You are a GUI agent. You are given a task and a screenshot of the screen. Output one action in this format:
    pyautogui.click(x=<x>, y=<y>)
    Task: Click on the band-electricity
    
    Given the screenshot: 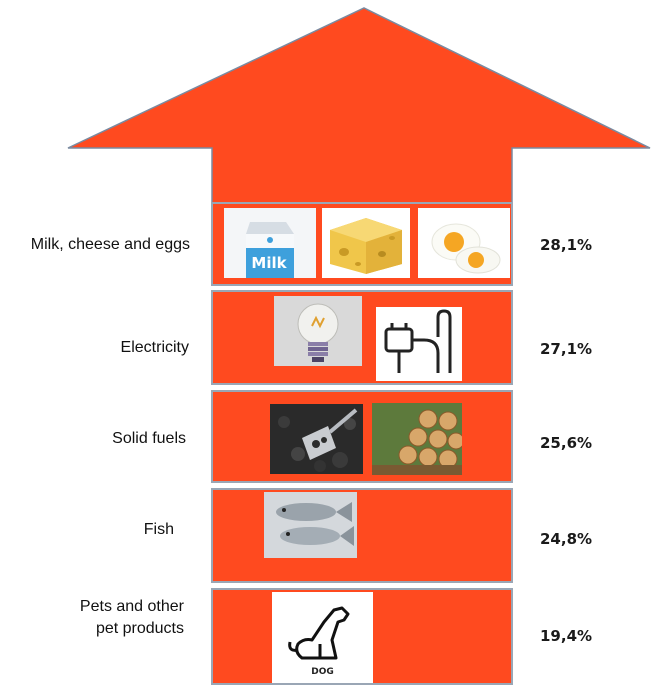 What is the action you would take?
    pyautogui.click(x=362, y=337)
    